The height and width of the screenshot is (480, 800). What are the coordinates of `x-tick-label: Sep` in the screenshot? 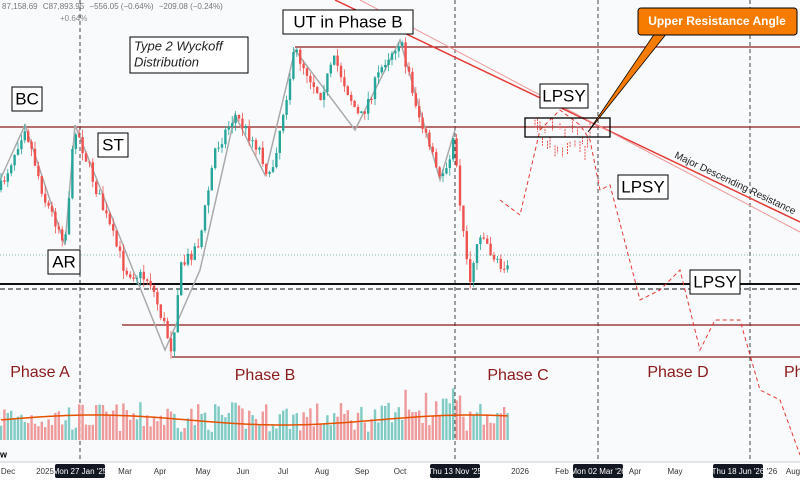 It's located at (362, 471).